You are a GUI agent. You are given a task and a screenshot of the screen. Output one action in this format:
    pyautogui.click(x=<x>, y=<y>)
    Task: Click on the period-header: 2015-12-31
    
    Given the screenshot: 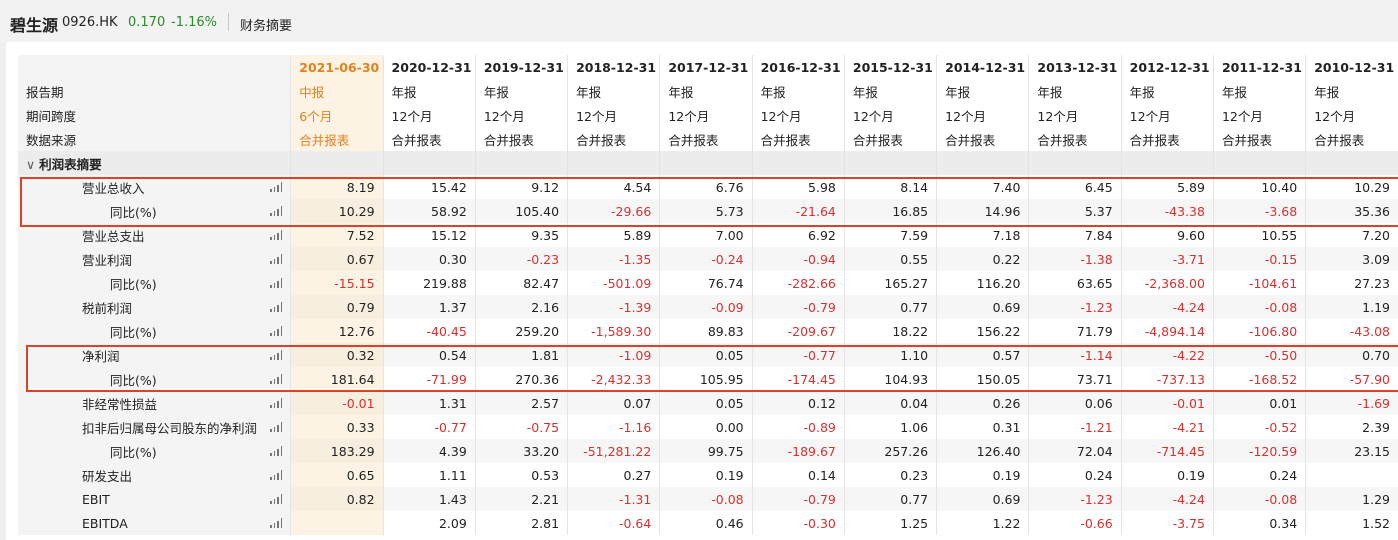 What is the action you would take?
    pyautogui.click(x=890, y=67)
    